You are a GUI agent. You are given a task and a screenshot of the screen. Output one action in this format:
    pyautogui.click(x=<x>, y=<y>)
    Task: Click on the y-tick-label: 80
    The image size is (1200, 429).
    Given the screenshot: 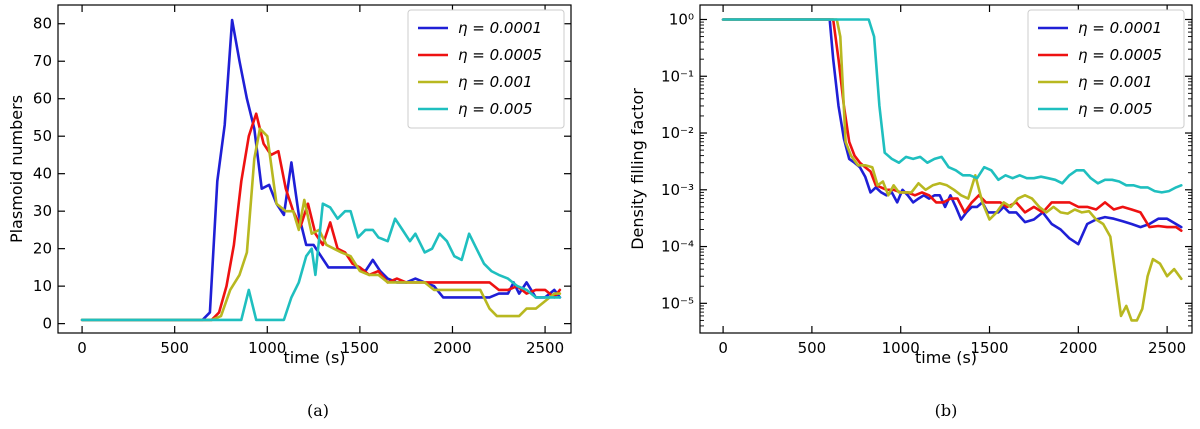 What is the action you would take?
    pyautogui.click(x=42, y=24)
    